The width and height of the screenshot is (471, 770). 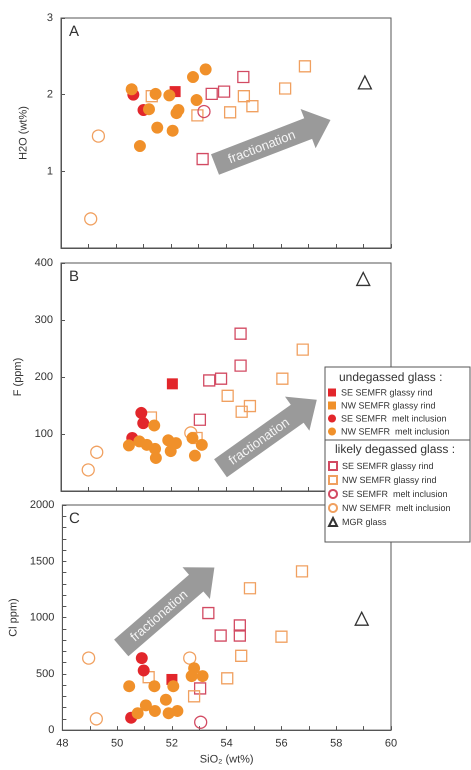 What do you see at coordinates (42, 618) in the screenshot?
I see `y-tick-label: 1000` at bounding box center [42, 618].